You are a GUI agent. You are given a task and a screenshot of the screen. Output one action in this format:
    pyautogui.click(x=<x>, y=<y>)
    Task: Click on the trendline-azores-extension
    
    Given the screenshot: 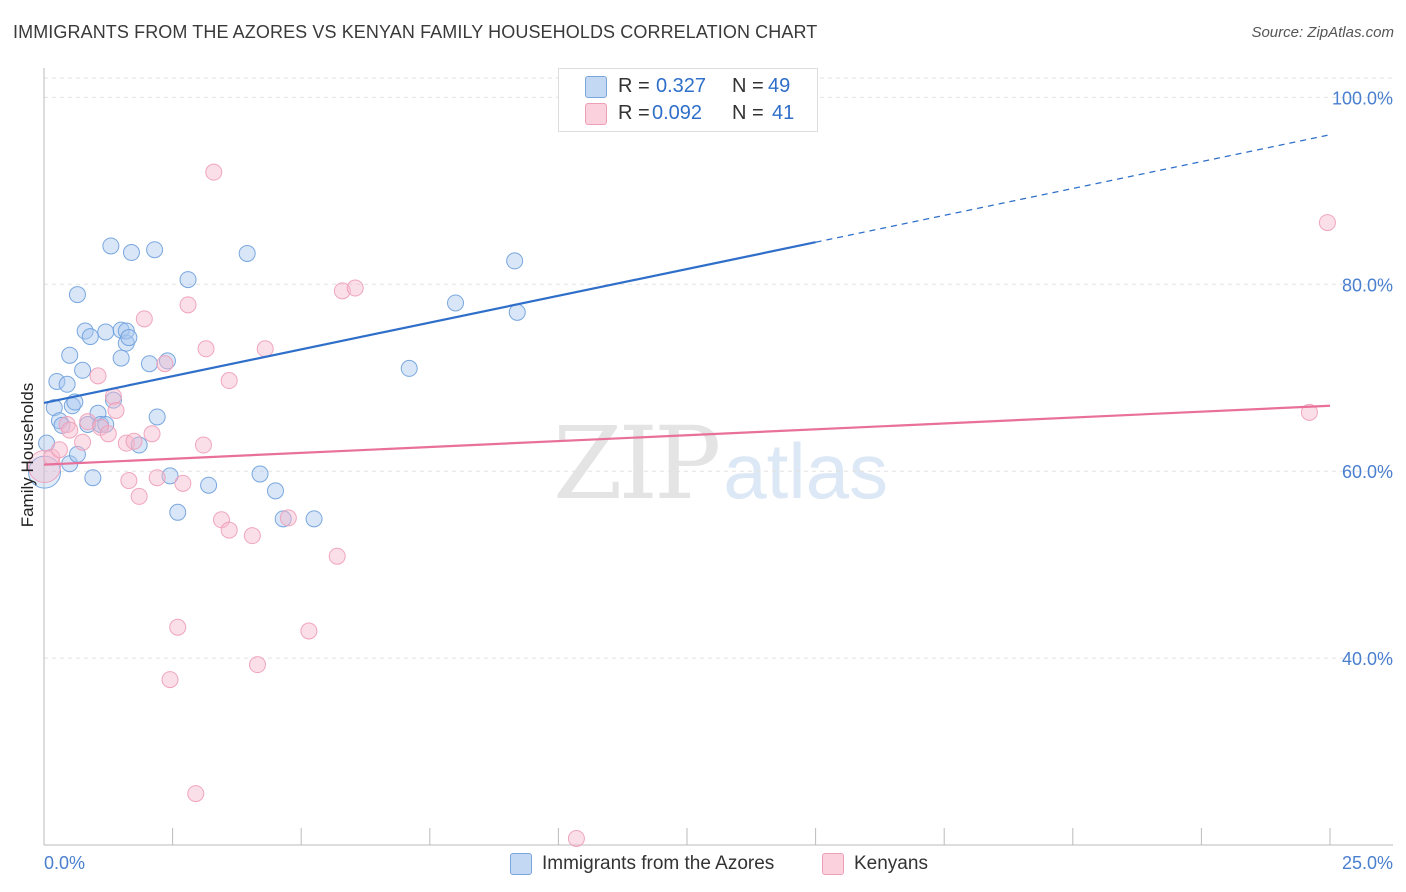 What is the action you would take?
    pyautogui.click(x=1073, y=188)
    